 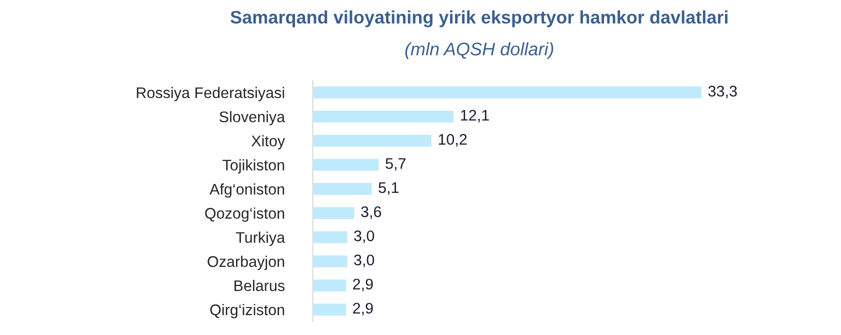 What do you see at coordinates (253, 118) in the screenshot?
I see `y-tick-label: Sloveniya` at bounding box center [253, 118].